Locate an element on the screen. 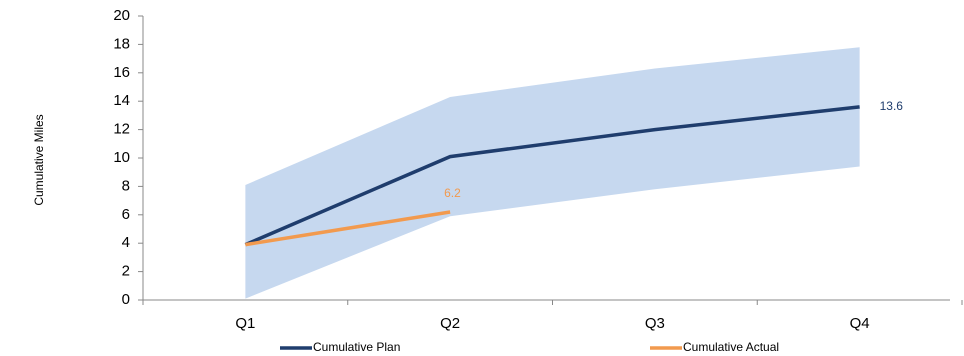  x-tick-label: Q1 is located at coordinates (245, 323).